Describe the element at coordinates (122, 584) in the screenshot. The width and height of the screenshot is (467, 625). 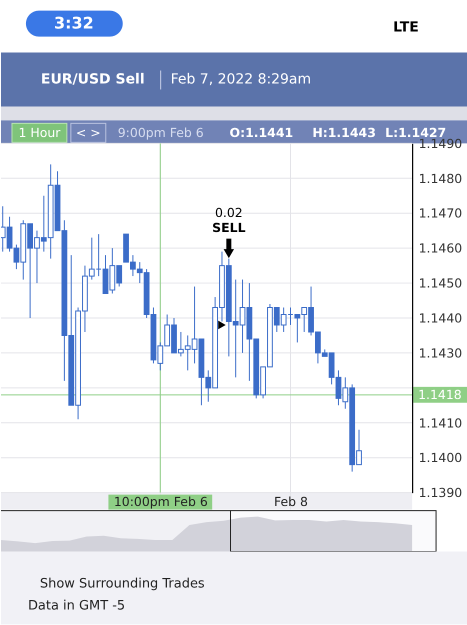
I see `text: Show Surrounding Trades` at that location.